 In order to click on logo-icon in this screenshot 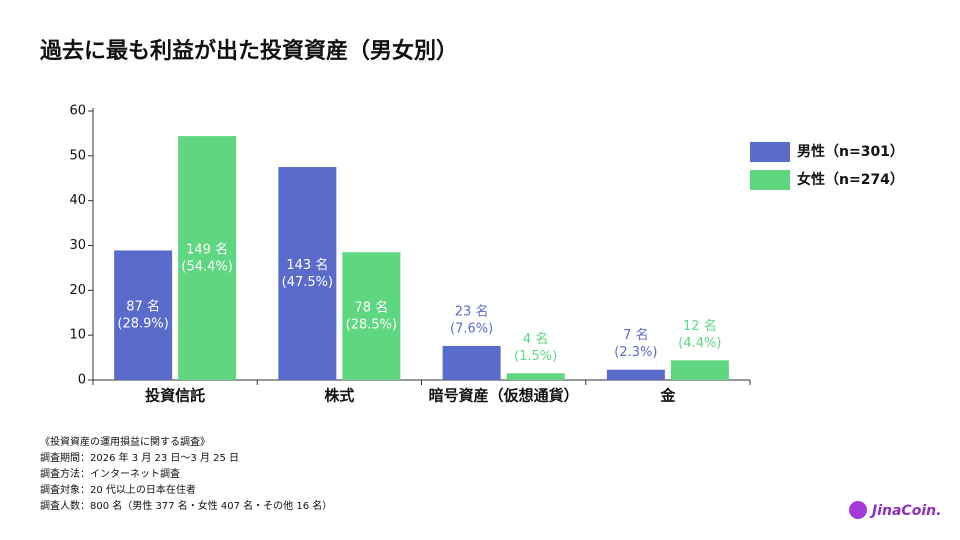, I will do `click(858, 510)`.